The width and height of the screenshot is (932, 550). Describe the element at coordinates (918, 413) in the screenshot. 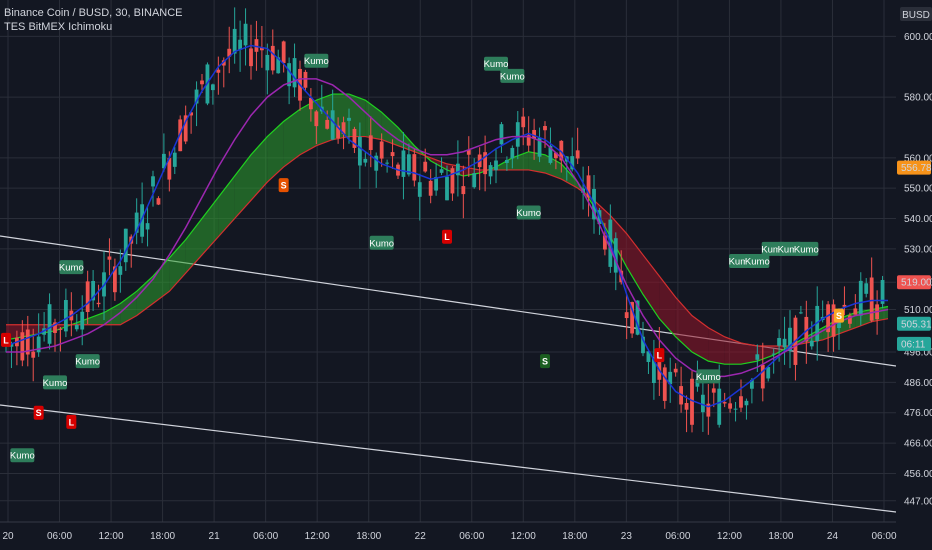

I see `price-tick-label: 476.00` at that location.